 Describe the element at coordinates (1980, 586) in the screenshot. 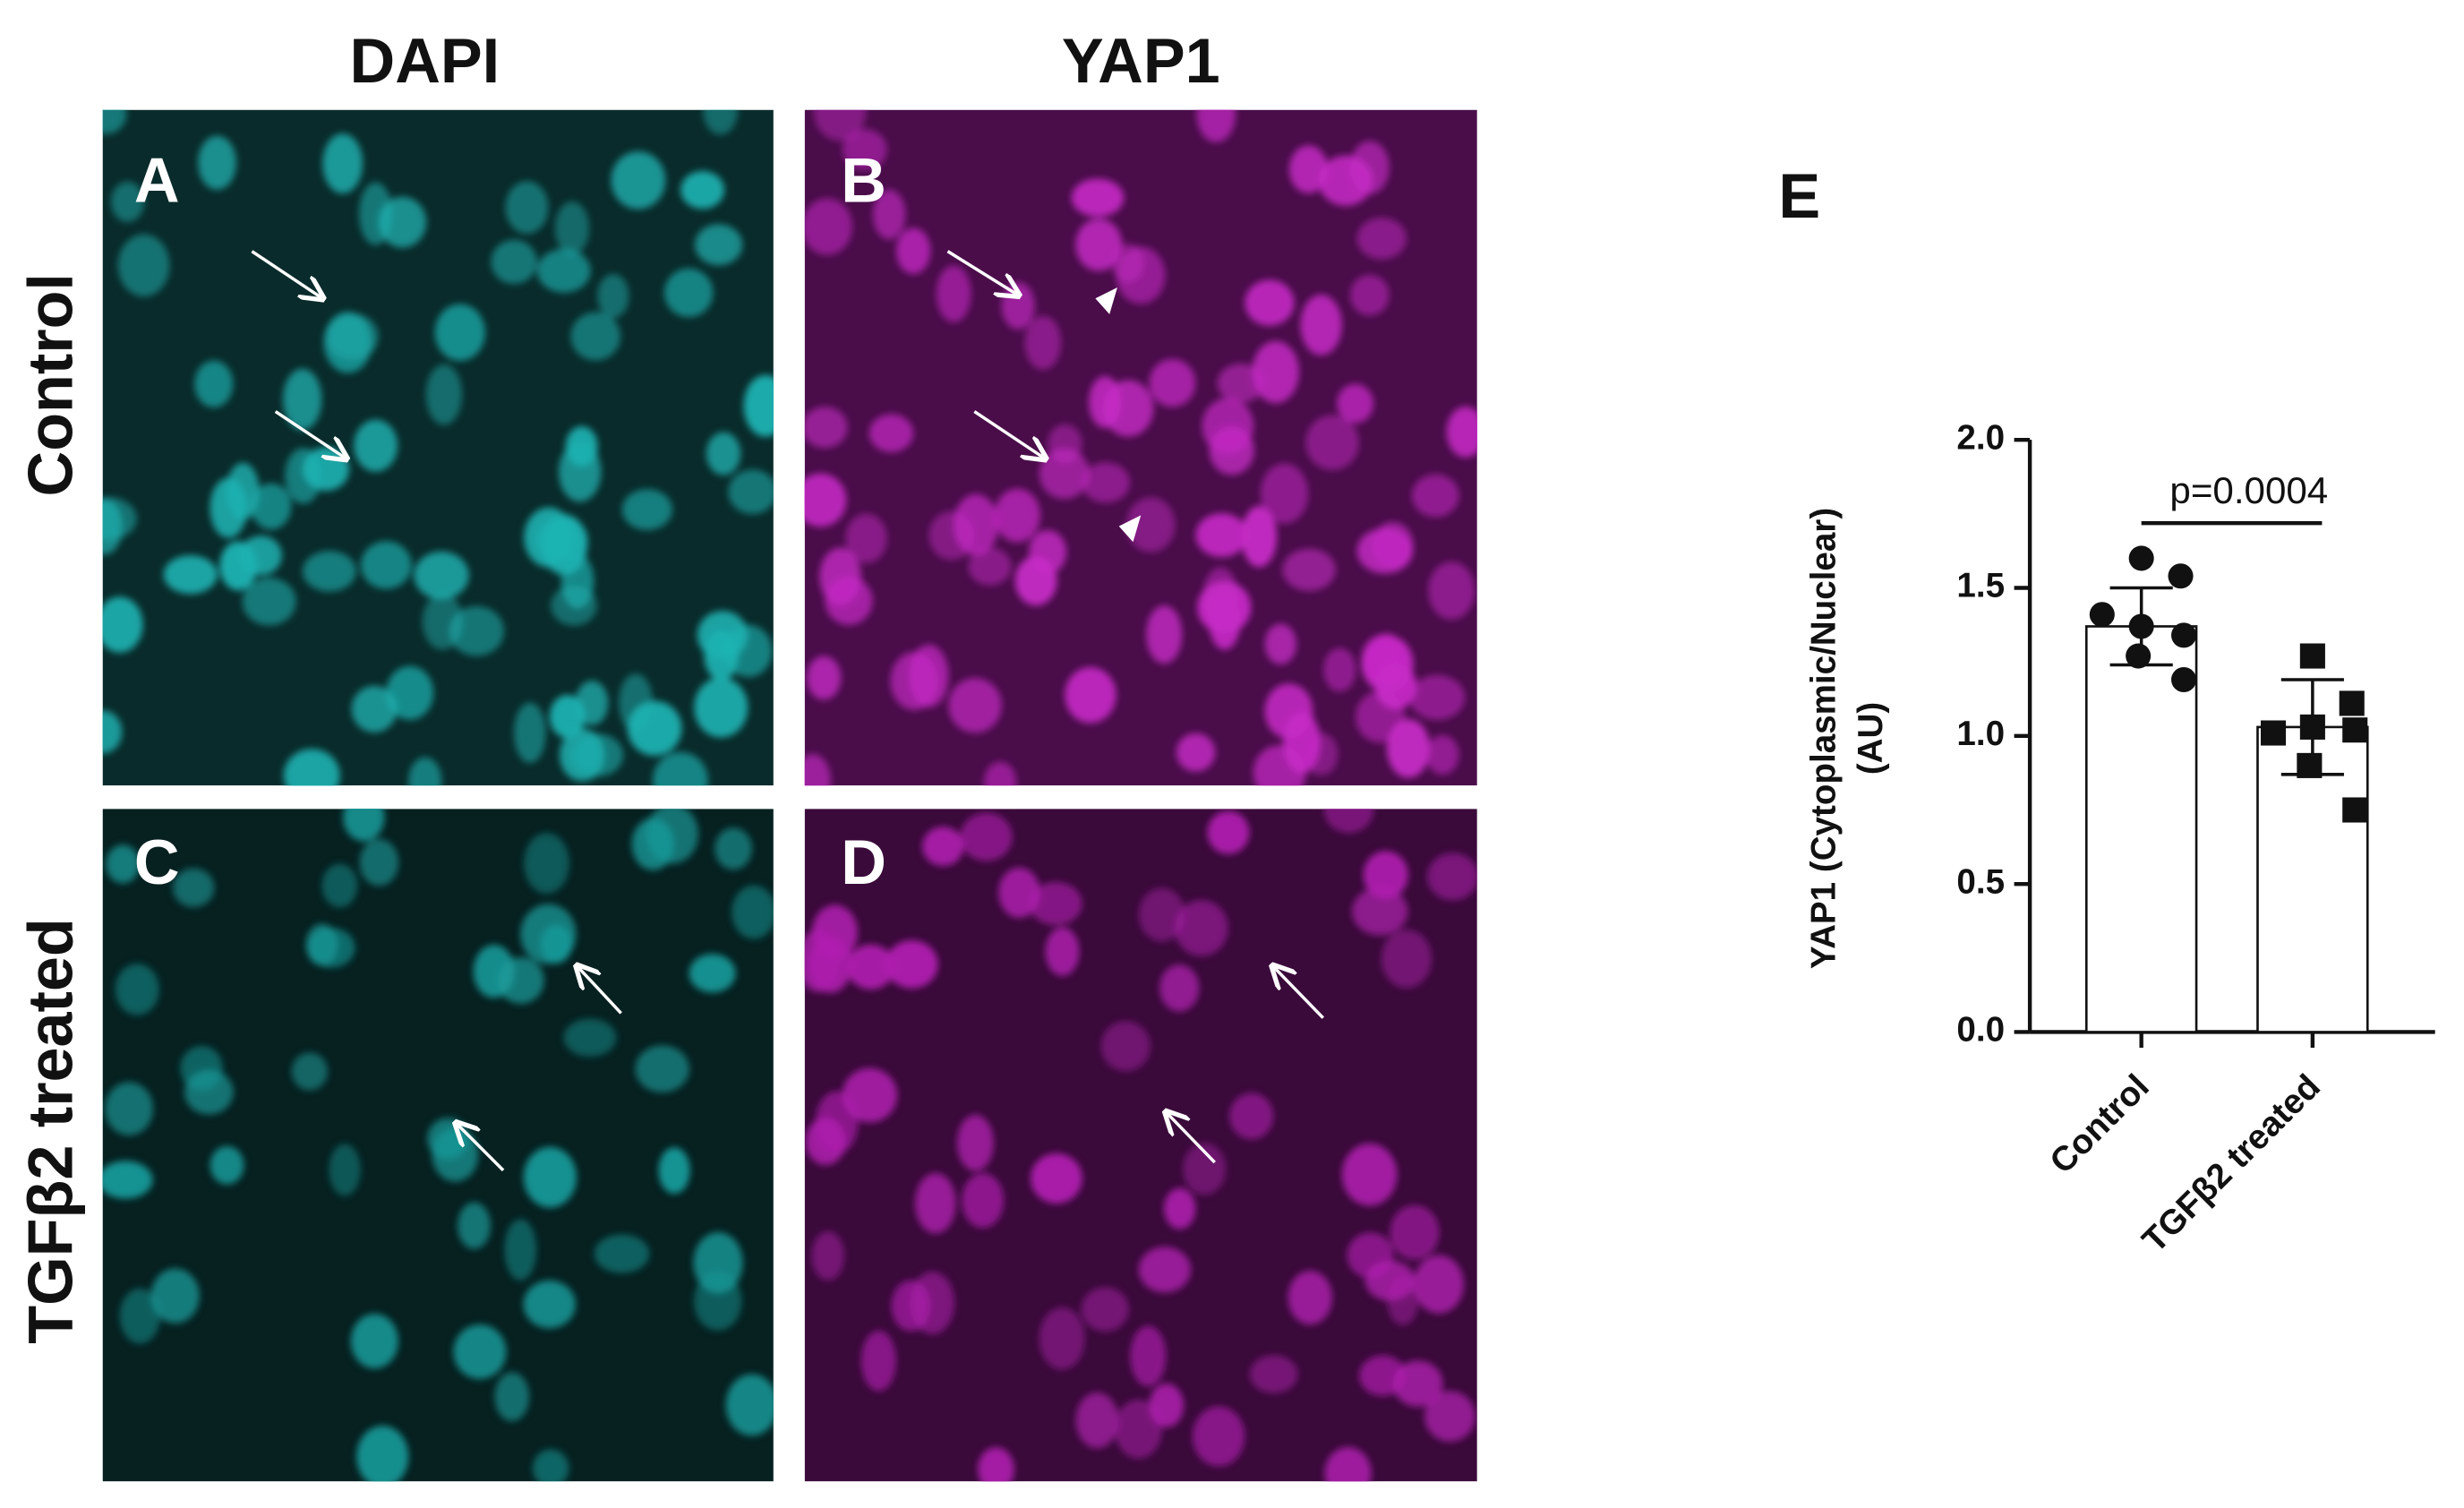

I see `y-tick-label: 1.5` at that location.